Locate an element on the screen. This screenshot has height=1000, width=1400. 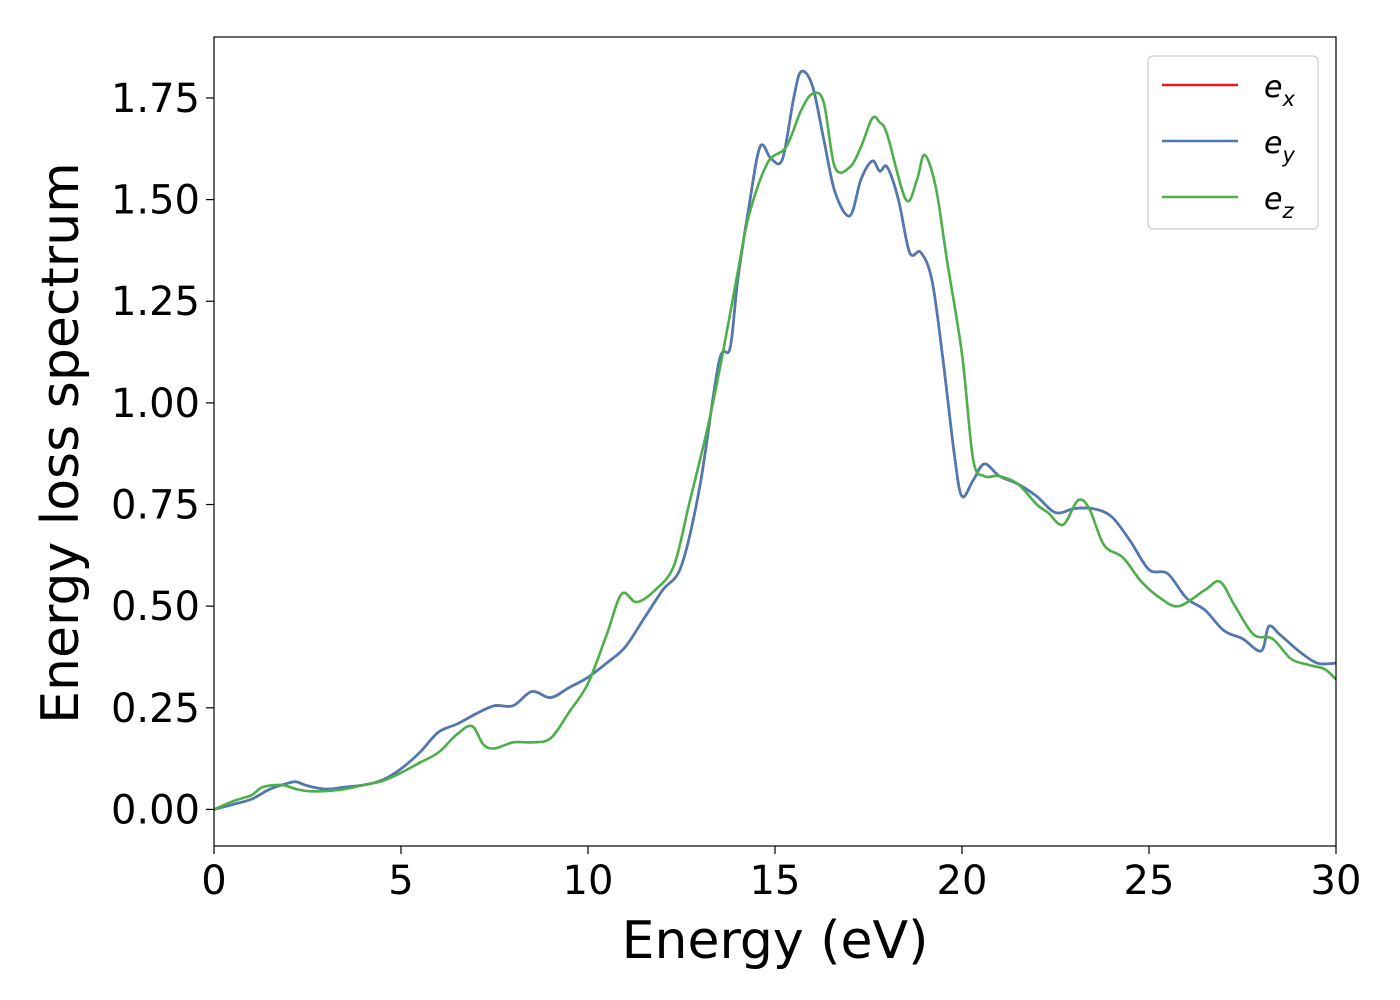
x-tick-label: 25 is located at coordinates (1149, 881).